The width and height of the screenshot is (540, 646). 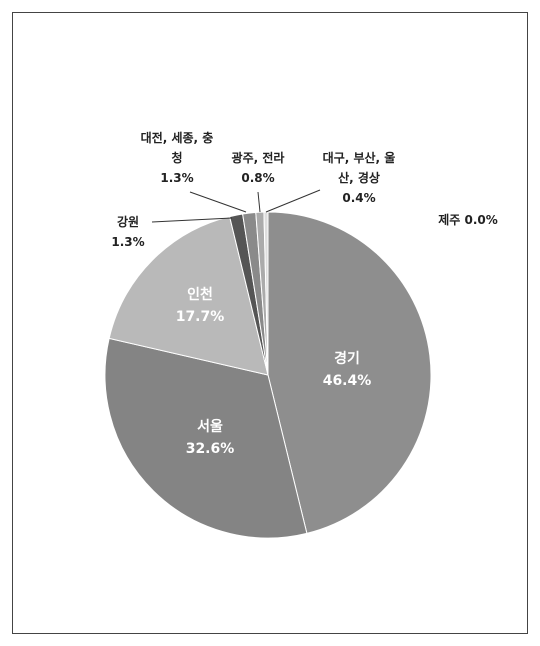 I want to click on slice-label-box: 강원 1.3%, so click(x=128, y=232).